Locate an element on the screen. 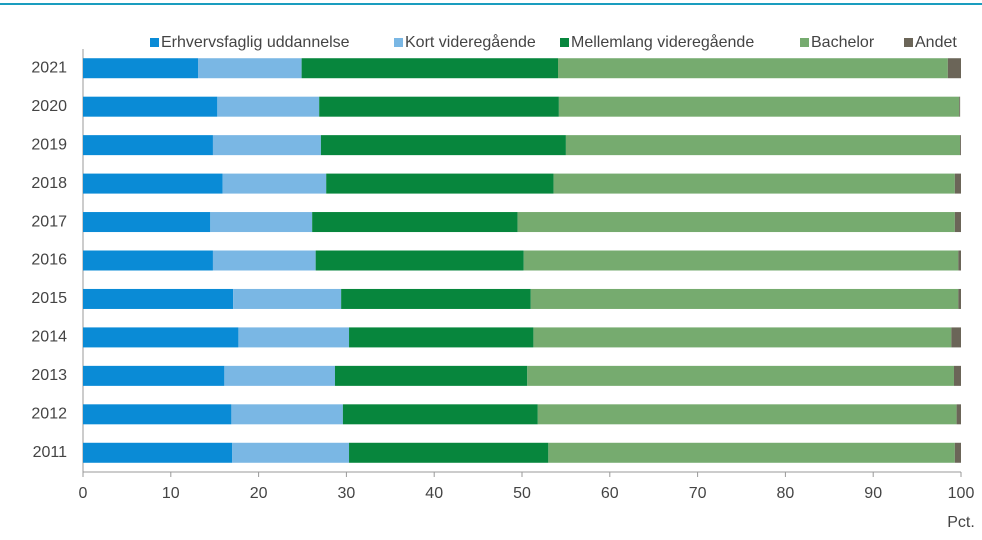 The height and width of the screenshot is (540, 982). legend-label: Bachelor is located at coordinates (843, 42).